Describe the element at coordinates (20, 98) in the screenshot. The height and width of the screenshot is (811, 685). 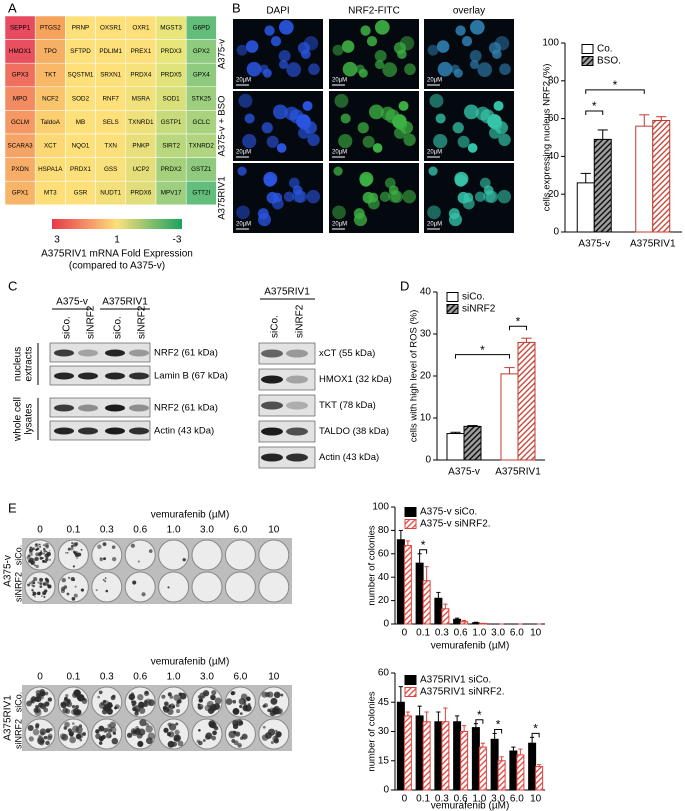
I see `gene-label: MPO` at that location.